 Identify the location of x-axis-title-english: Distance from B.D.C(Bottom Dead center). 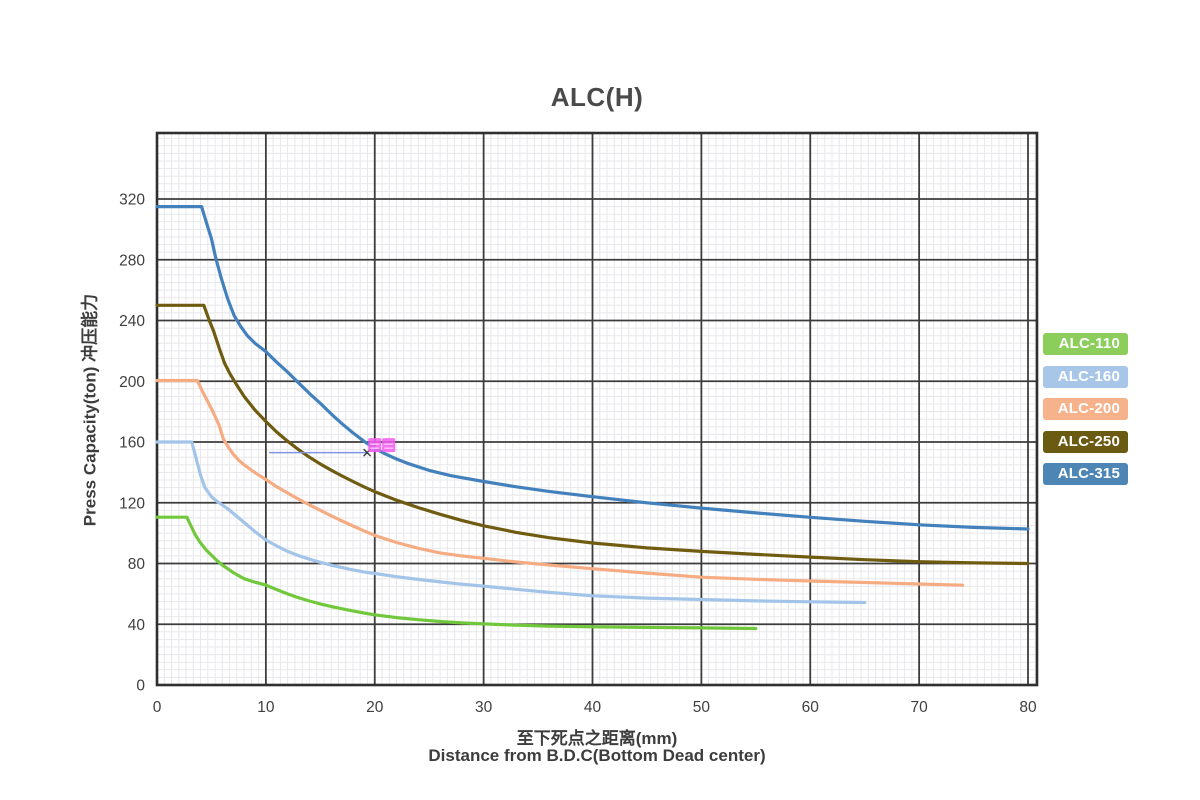
(597, 755).